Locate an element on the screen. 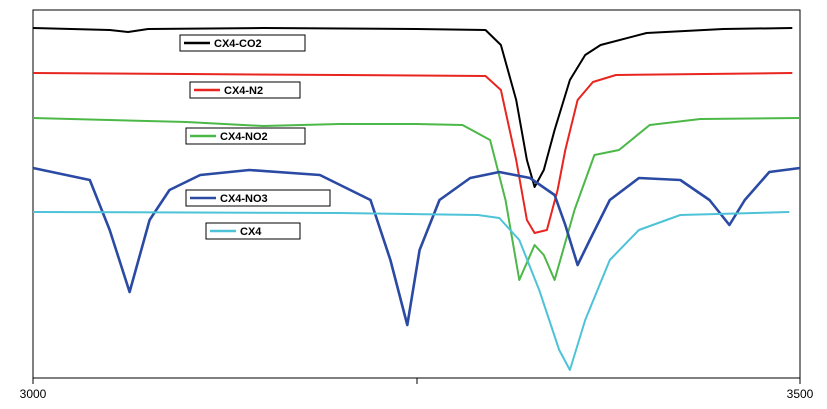  legend-label: CX4-CO2 is located at coordinates (238, 44).